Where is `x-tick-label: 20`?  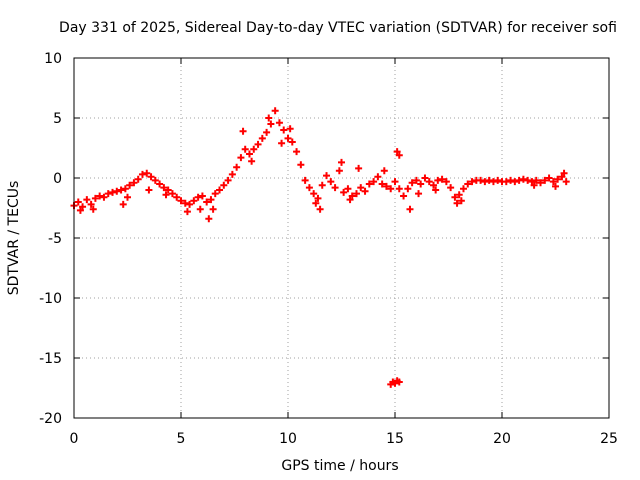
x-tick-label: 20 is located at coordinates (502, 439).